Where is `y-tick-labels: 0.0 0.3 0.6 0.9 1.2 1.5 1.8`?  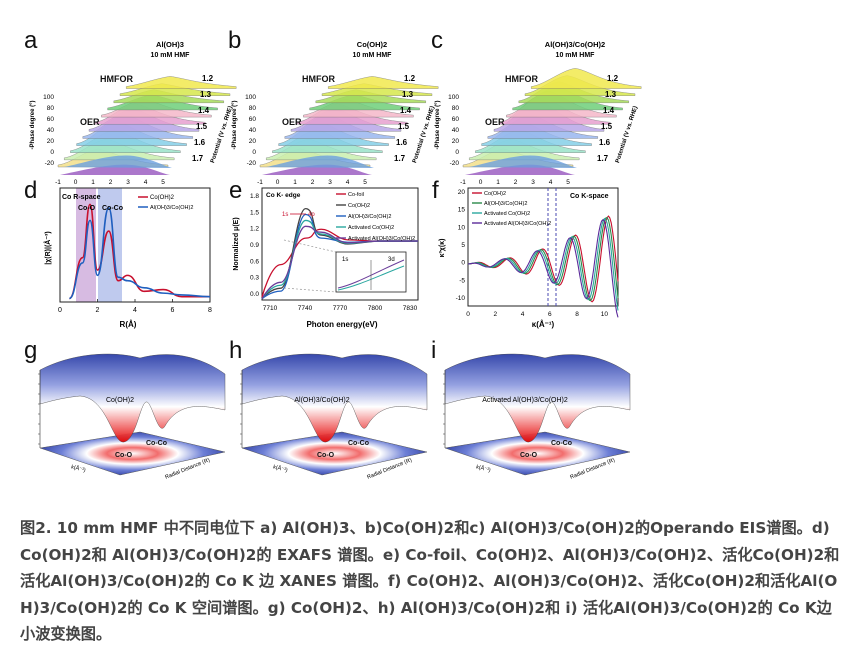 y-tick-labels: 0.0 0.3 0.6 0.9 1.2 1.5 1.8 is located at coordinates (254, 245).